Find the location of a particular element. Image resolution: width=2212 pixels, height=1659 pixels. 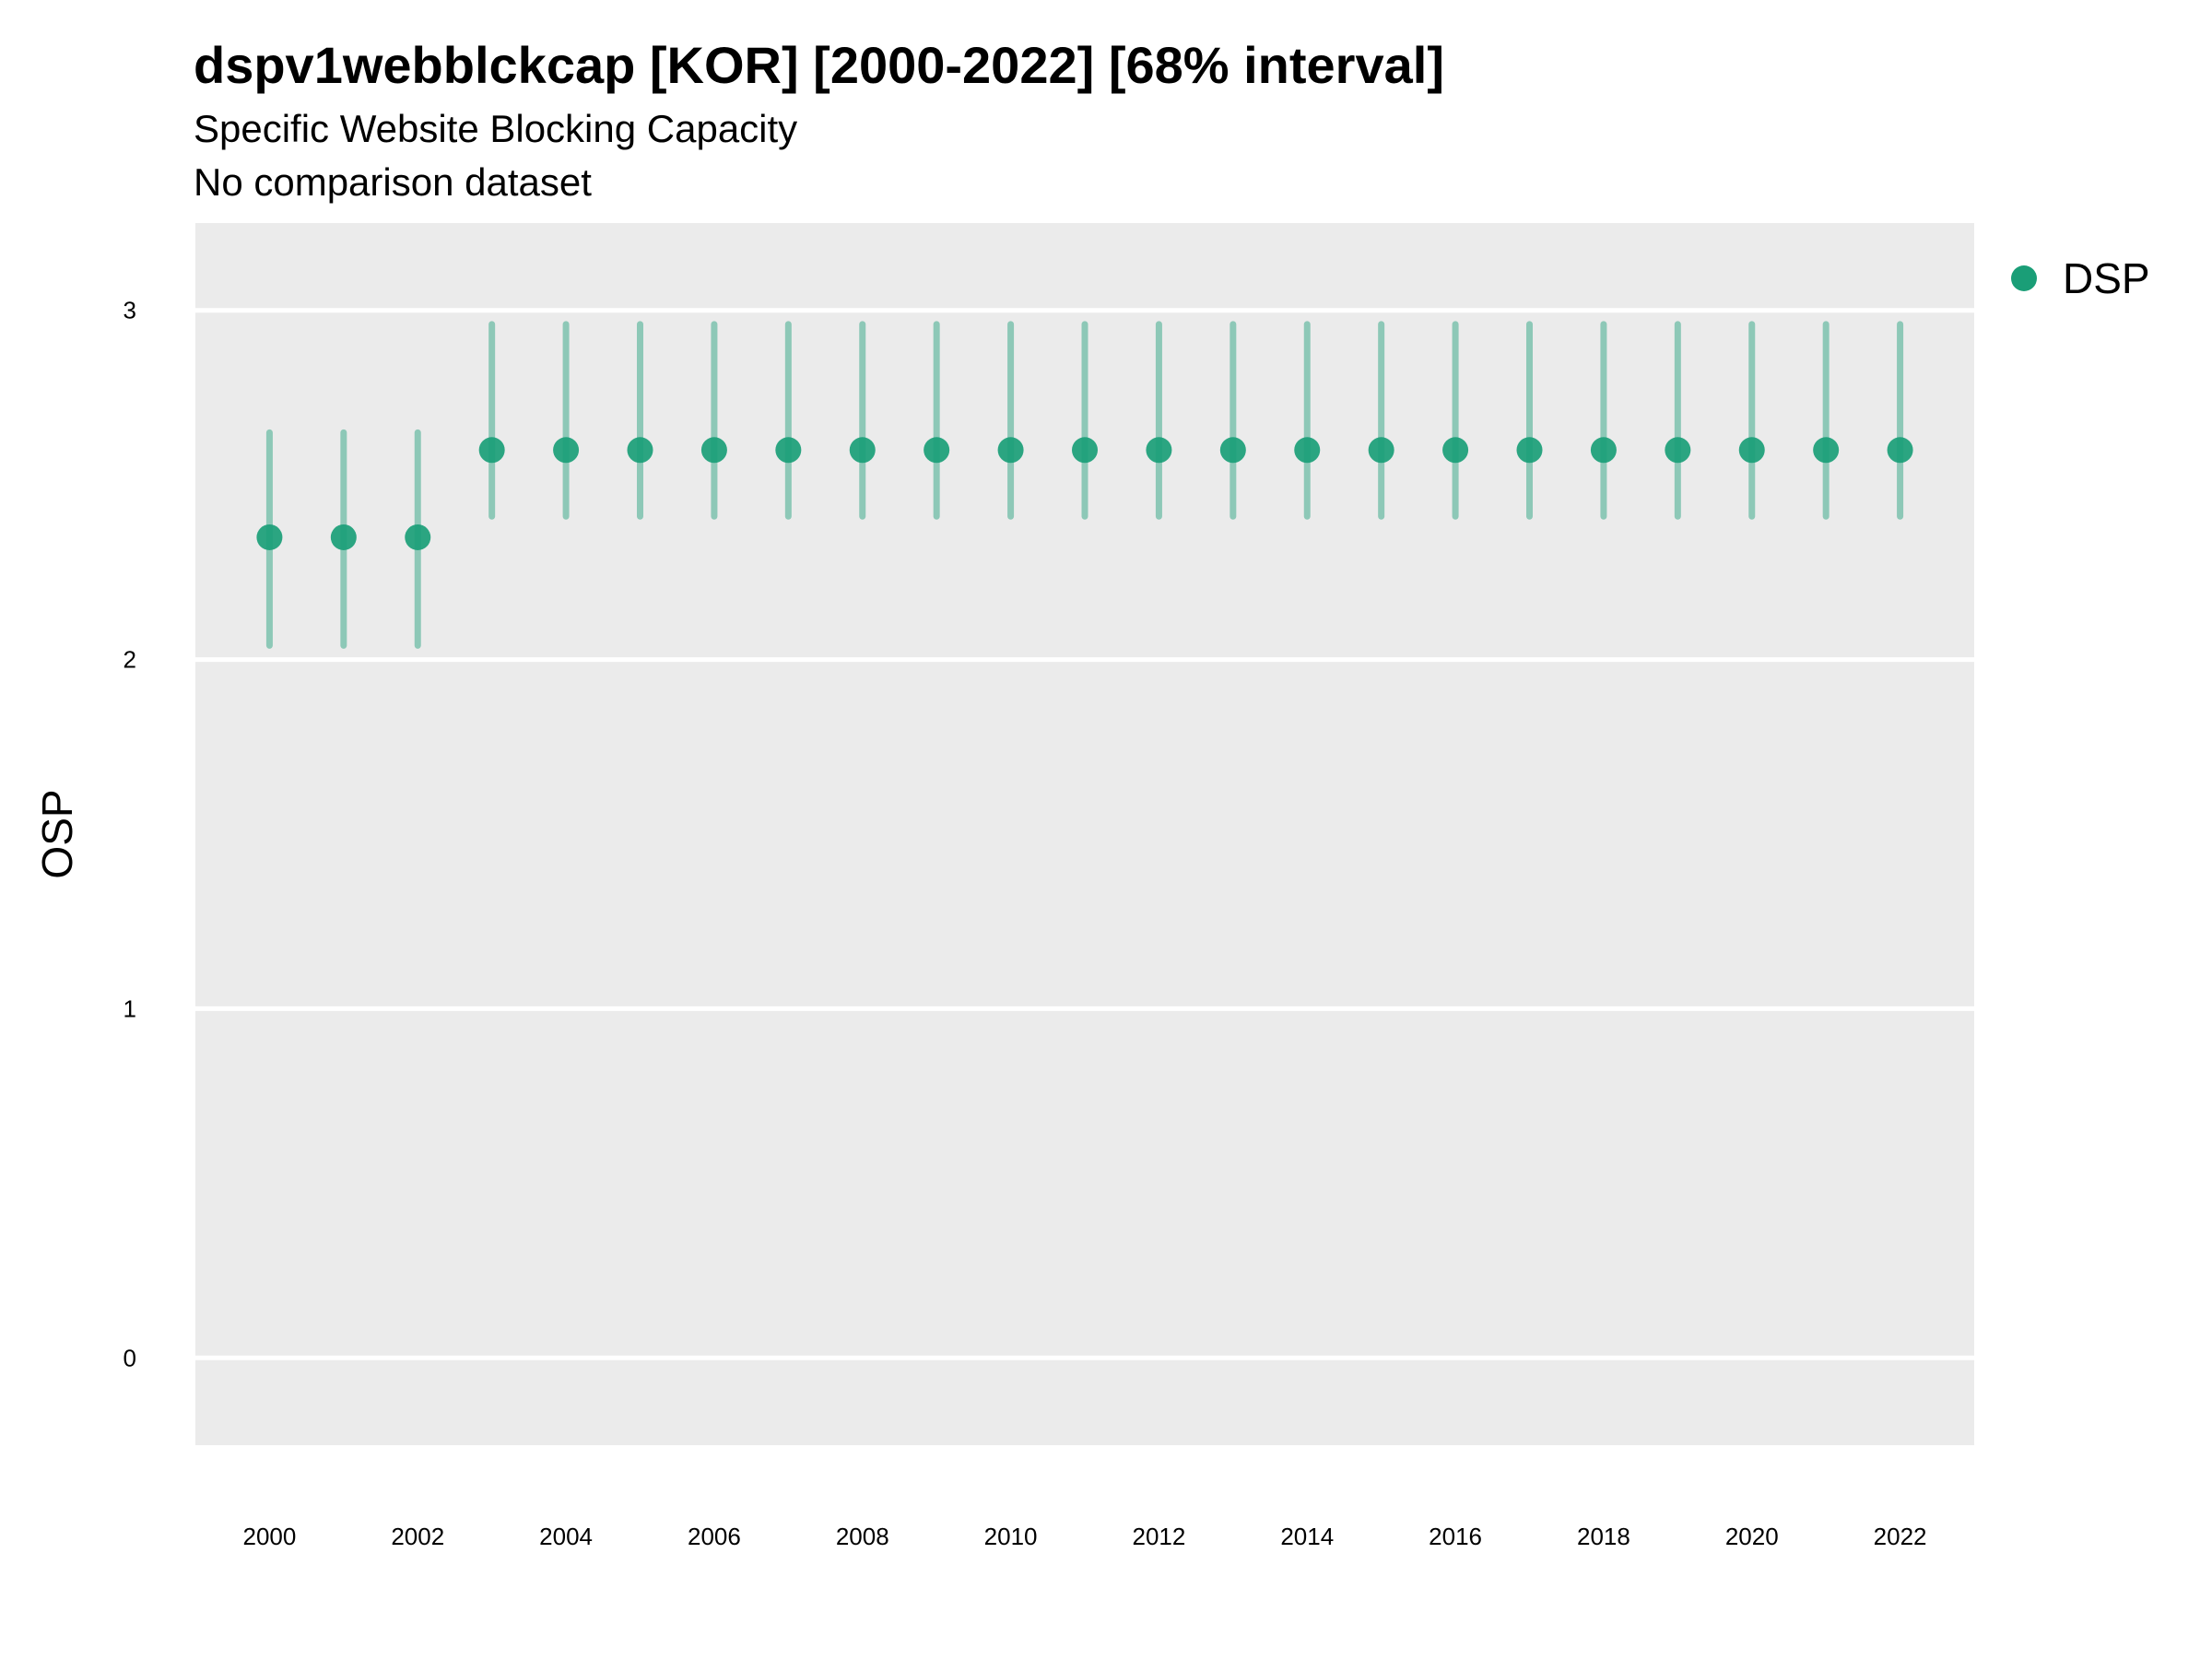

point-2013 is located at coordinates (1232, 450).